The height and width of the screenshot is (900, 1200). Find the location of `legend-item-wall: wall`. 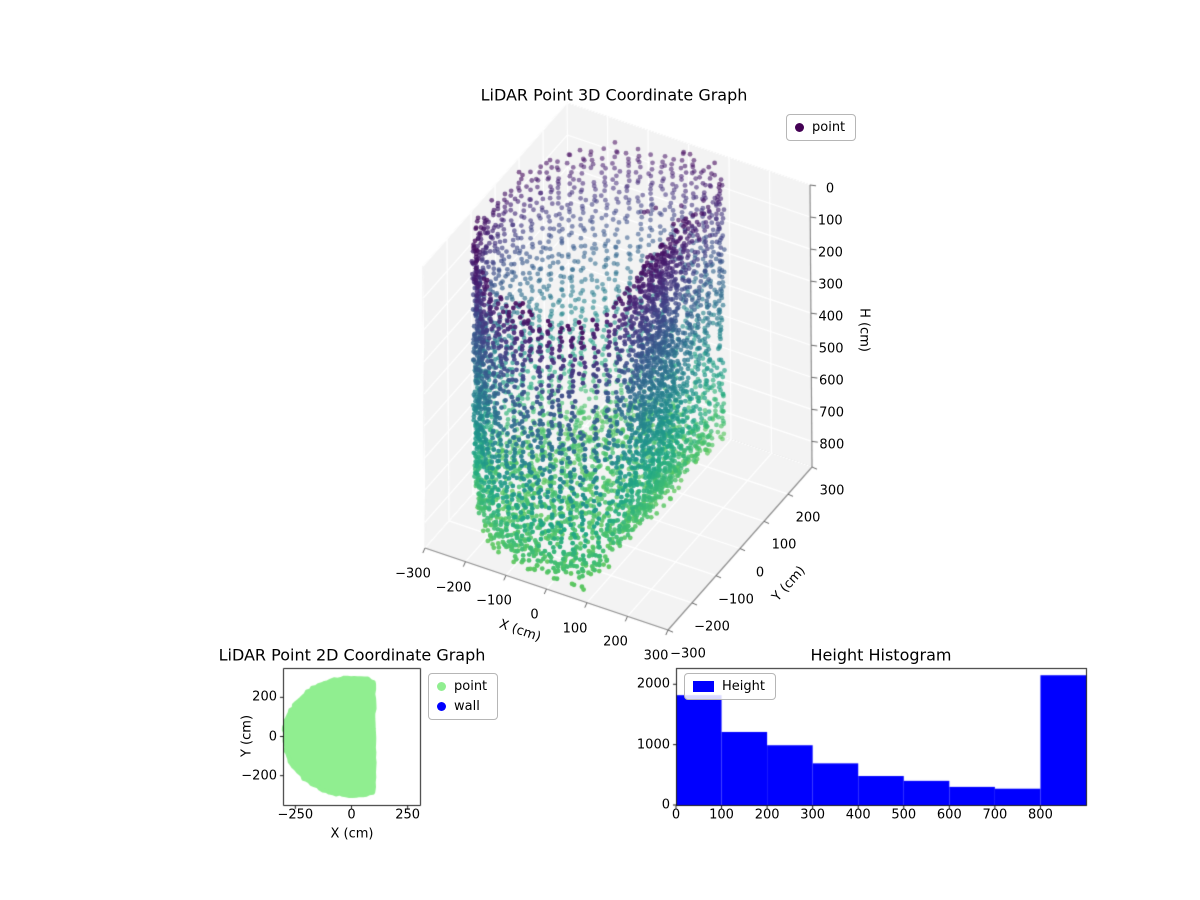

legend-item-wall: wall is located at coordinates (462, 706).